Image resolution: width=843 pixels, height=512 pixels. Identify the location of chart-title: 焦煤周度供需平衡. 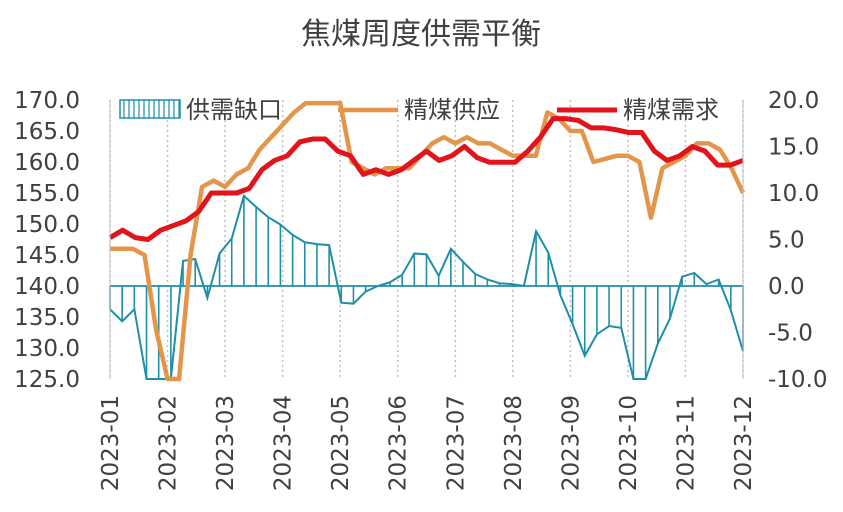
(421, 34).